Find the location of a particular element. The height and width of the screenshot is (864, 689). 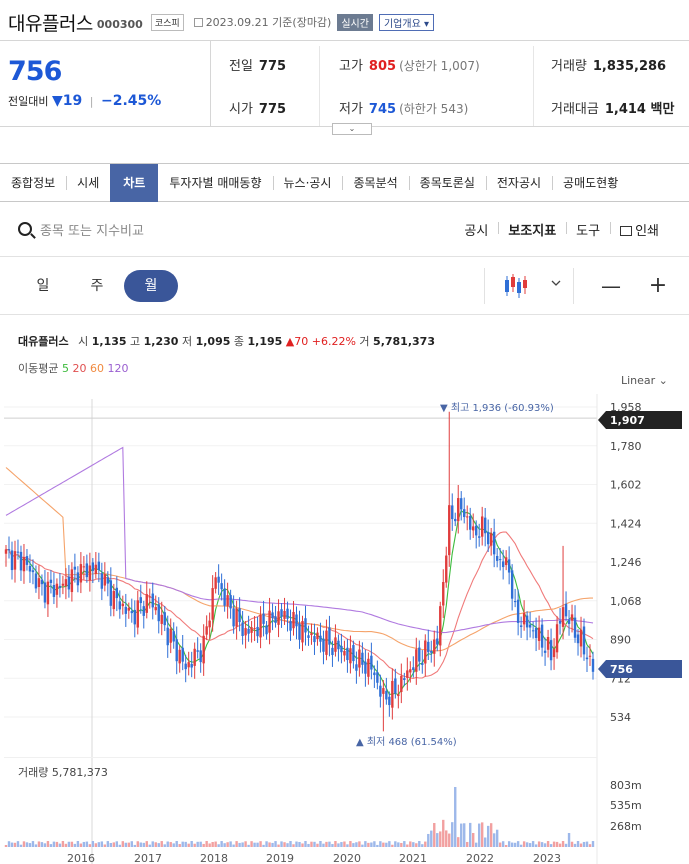

tab-overview: 종합정보 is located at coordinates (33, 183).